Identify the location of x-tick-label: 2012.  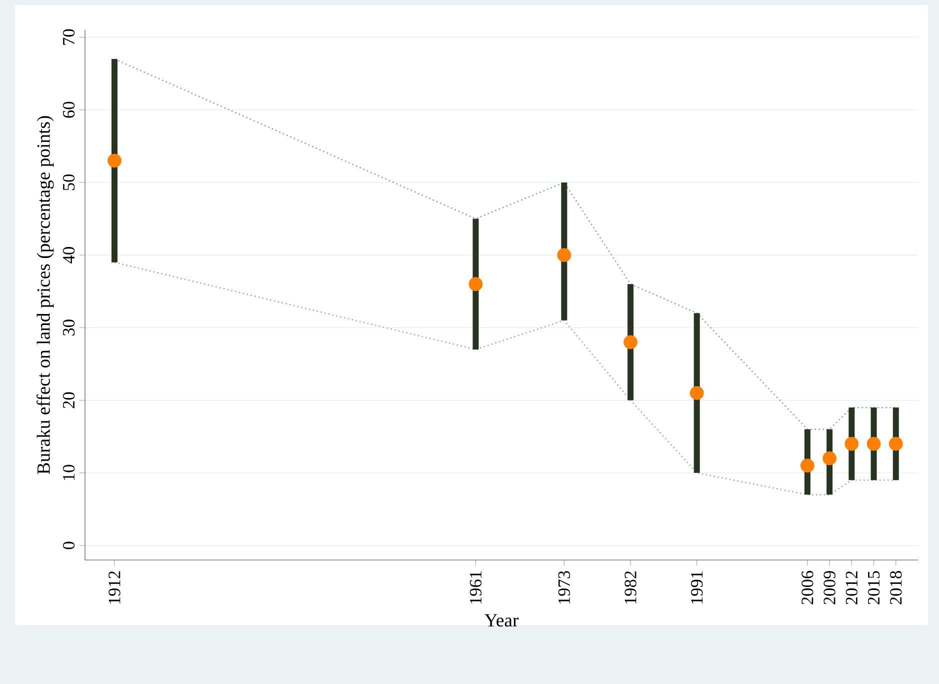
(852, 587).